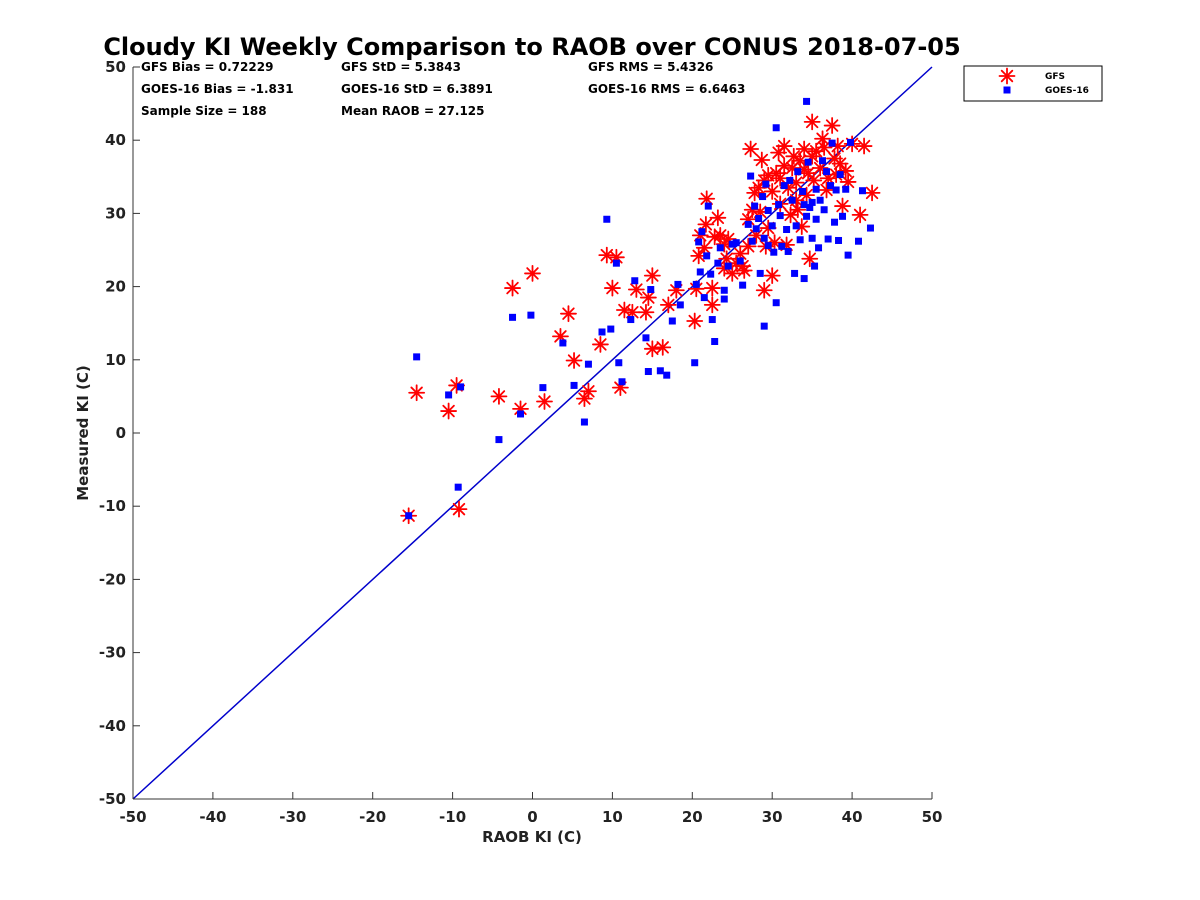  I want to click on stat-text: GFS RMS = 5.4326, so click(650, 67).